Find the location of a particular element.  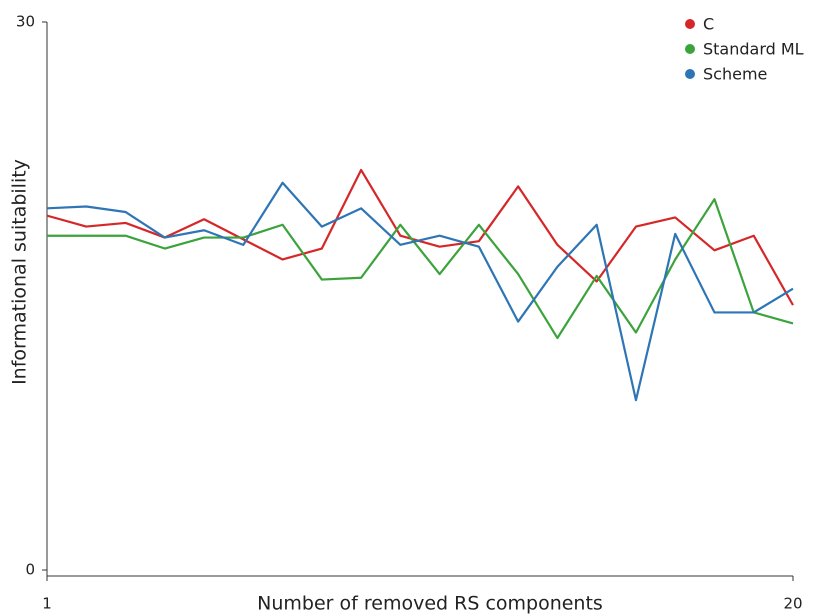

legend-label: C is located at coordinates (708, 24).